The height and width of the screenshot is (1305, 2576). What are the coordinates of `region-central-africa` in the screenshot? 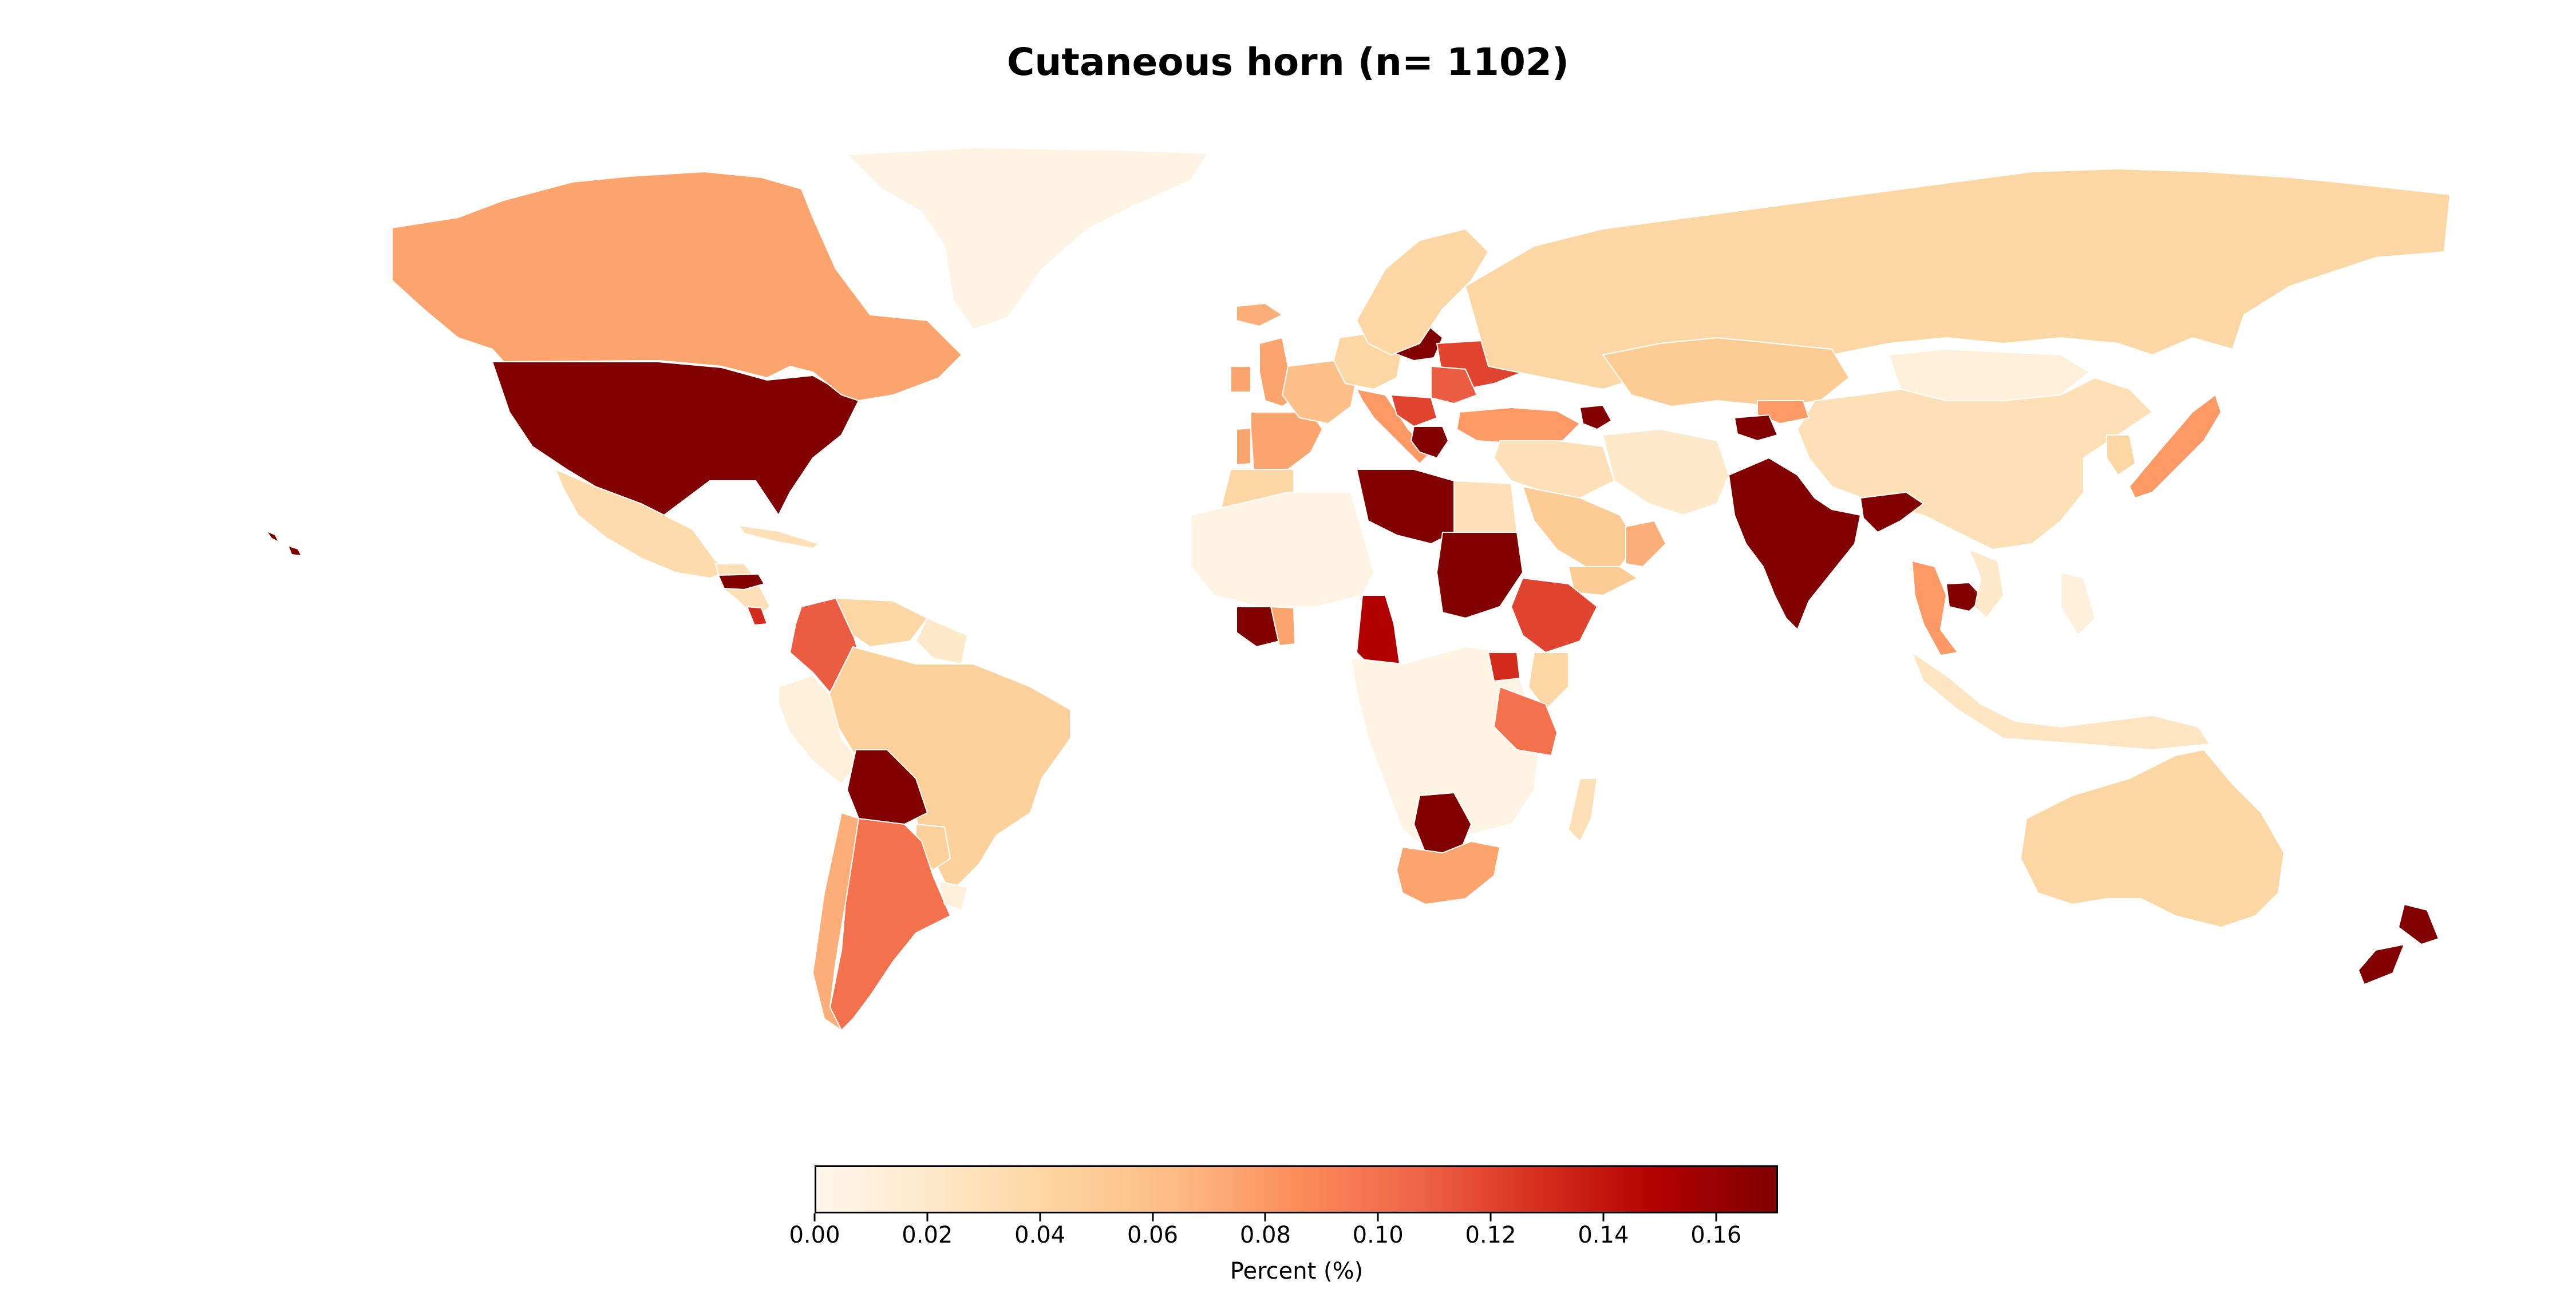 It's located at (1445, 747).